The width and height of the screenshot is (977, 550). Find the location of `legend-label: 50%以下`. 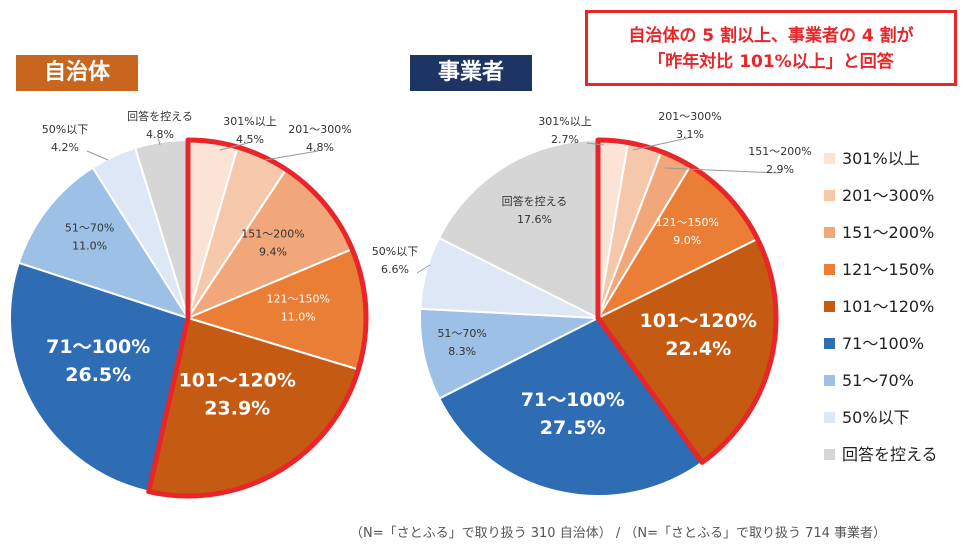

legend-label: 50%以下 is located at coordinates (876, 417).